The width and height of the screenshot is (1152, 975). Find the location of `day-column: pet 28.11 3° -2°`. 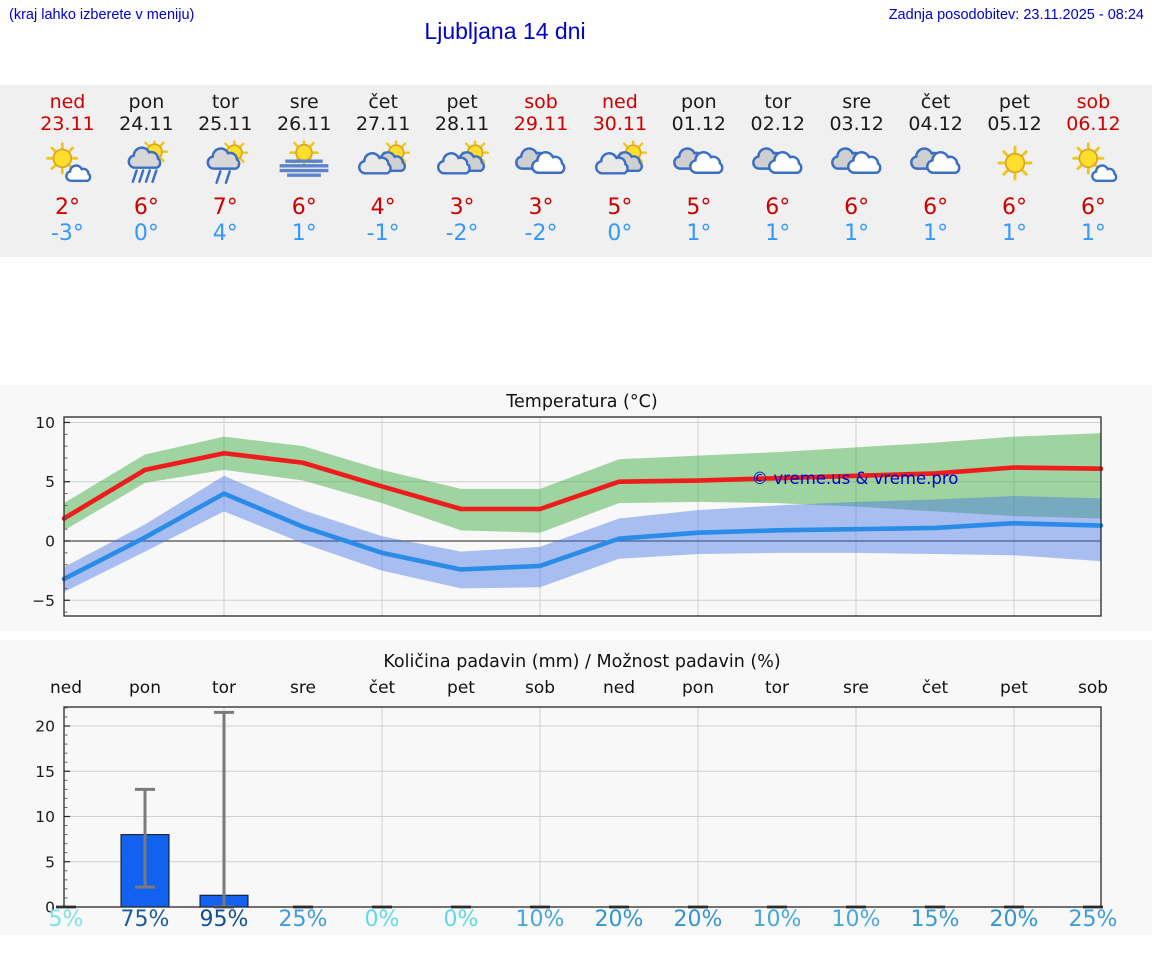

day-column: pet 28.11 3° -2° is located at coordinates (462, 174).